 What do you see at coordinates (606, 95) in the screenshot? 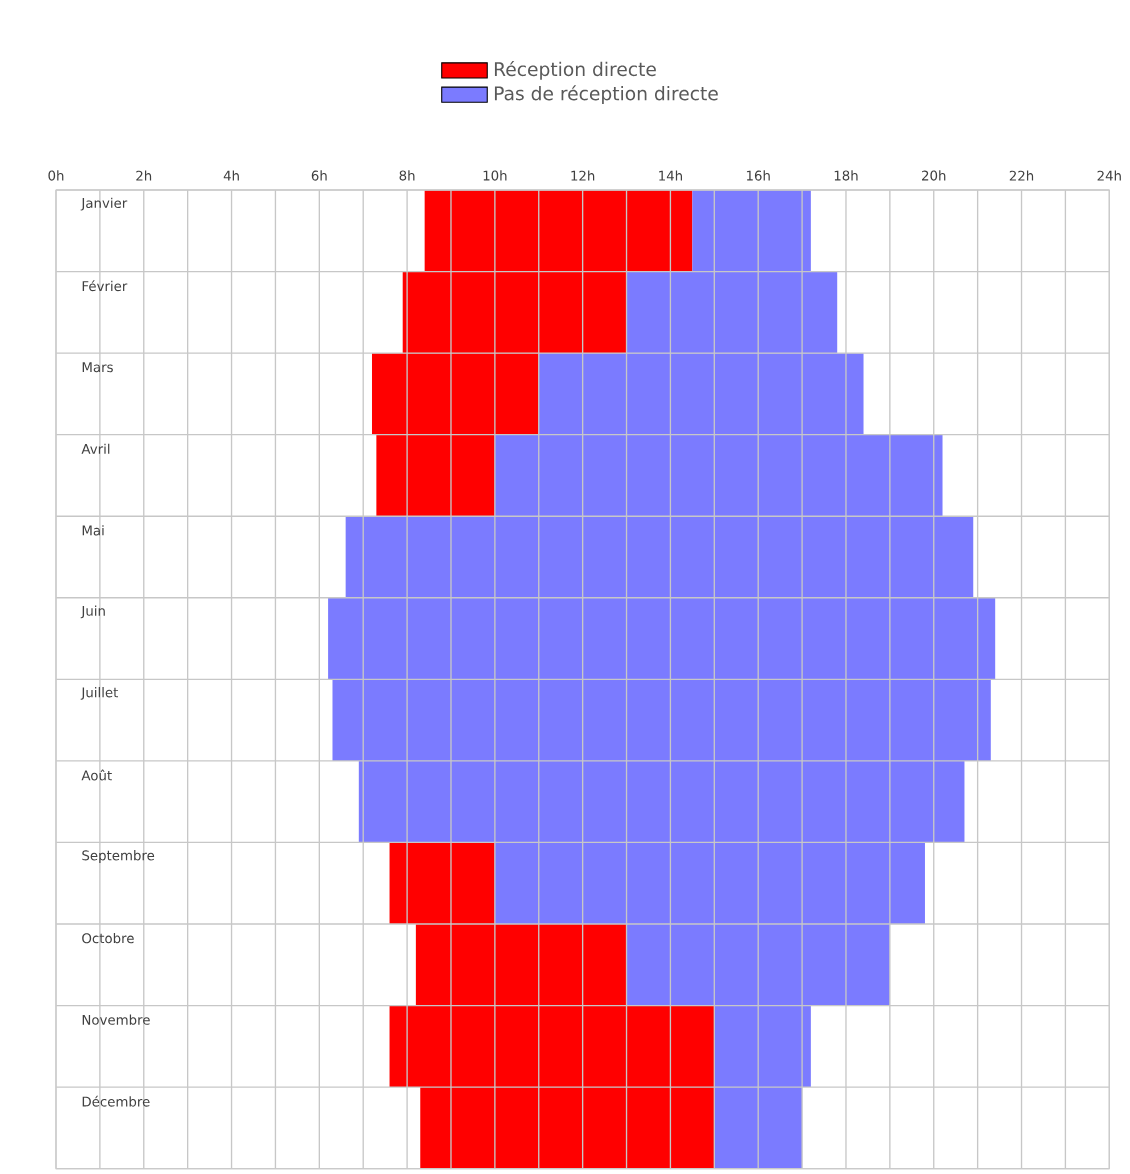
I see `legend-label: Pas de réception directe` at bounding box center [606, 95].